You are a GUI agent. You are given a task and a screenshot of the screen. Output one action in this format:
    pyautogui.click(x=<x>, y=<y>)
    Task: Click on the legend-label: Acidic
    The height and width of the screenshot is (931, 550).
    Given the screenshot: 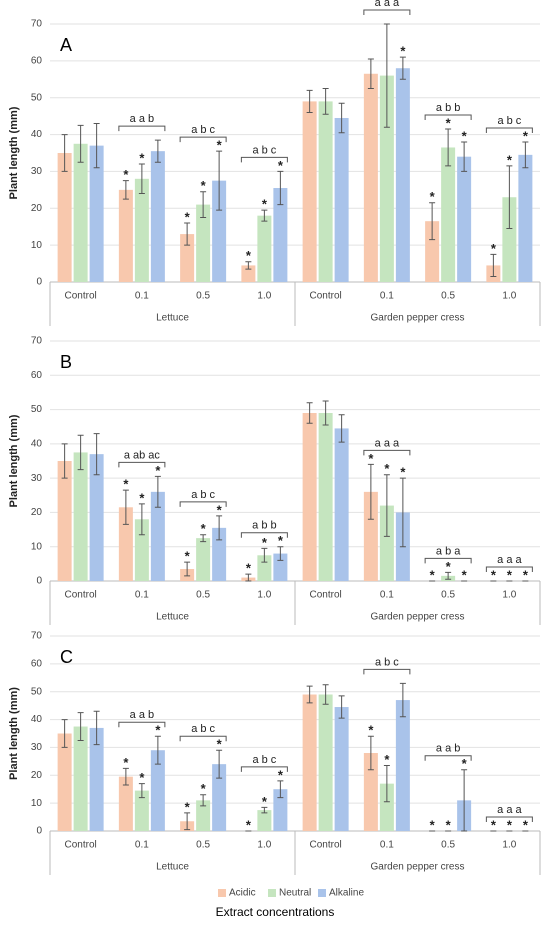 What is the action you would take?
    pyautogui.click(x=242, y=893)
    